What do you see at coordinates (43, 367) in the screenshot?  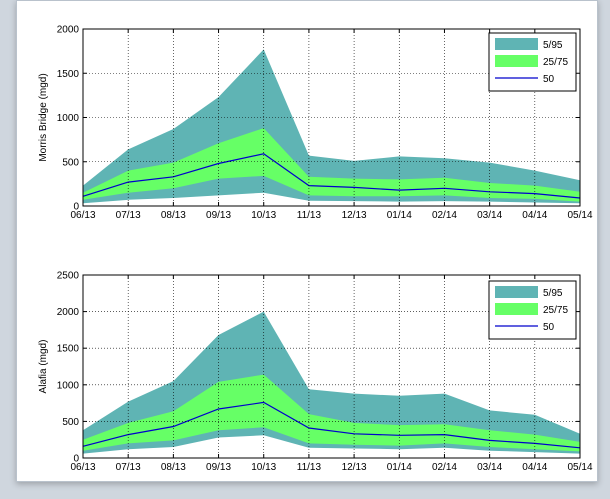 I see `y-axis-label: Alafia (mgd)` at bounding box center [43, 367].